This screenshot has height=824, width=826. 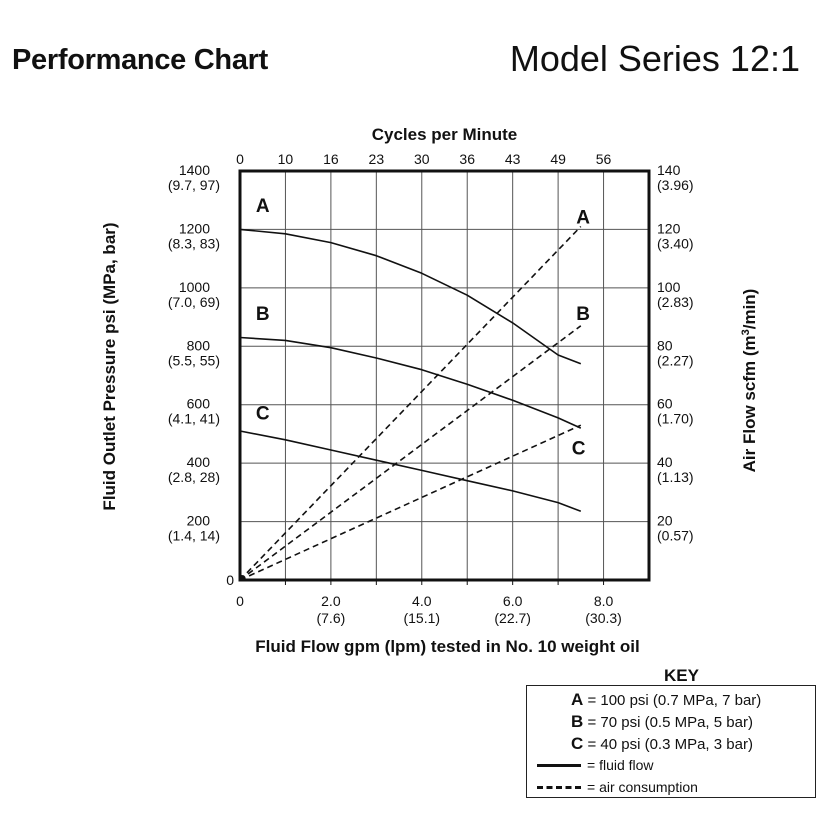 What do you see at coordinates (422, 601) in the screenshot?
I see `x-tick-label: 4.0` at bounding box center [422, 601].